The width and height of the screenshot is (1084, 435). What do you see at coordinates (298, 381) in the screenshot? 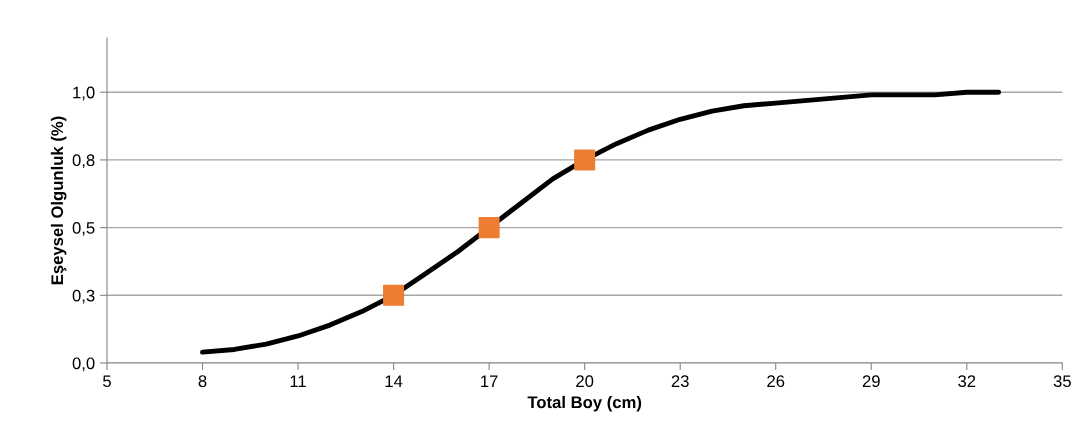
I see `x-tick-label: 11` at bounding box center [298, 381].